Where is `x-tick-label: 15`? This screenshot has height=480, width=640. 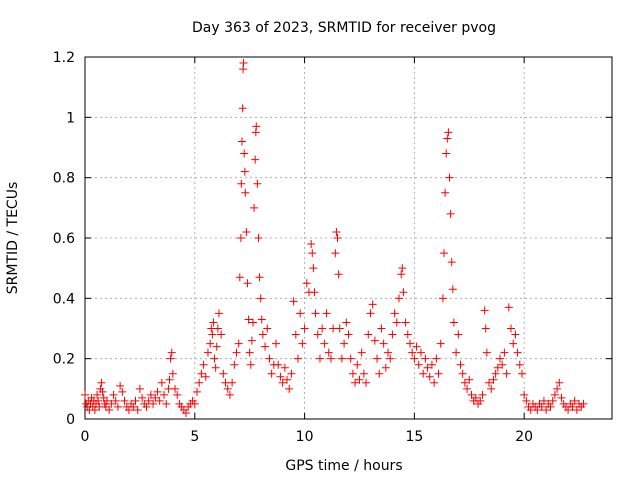 x-tick-label: 15 is located at coordinates (414, 437).